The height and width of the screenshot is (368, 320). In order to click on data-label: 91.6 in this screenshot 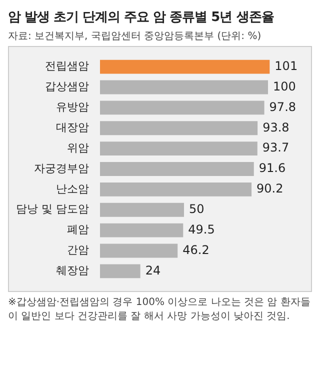, I will do `click(272, 168)`.